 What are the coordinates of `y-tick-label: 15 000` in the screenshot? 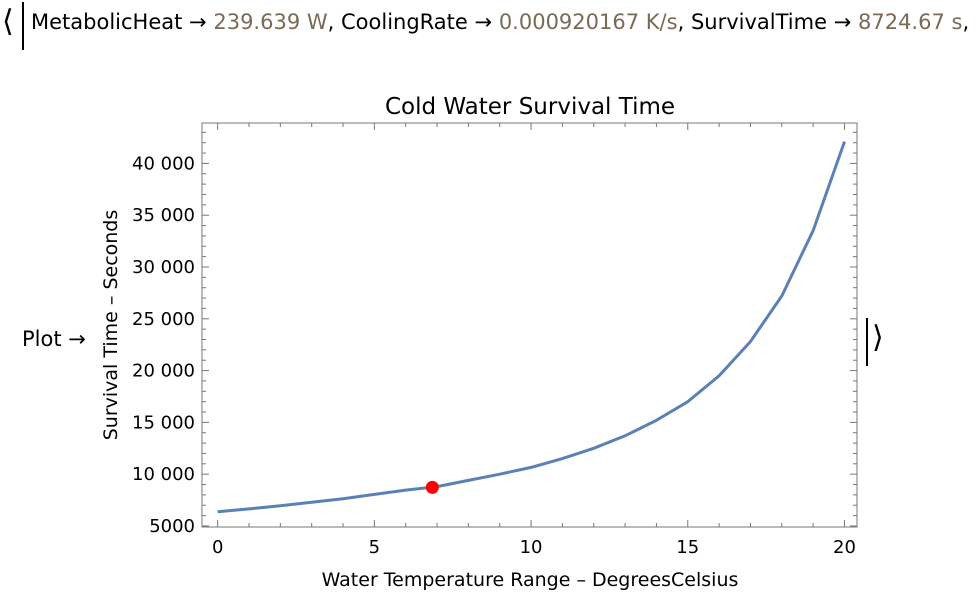 It's located at (163, 422).